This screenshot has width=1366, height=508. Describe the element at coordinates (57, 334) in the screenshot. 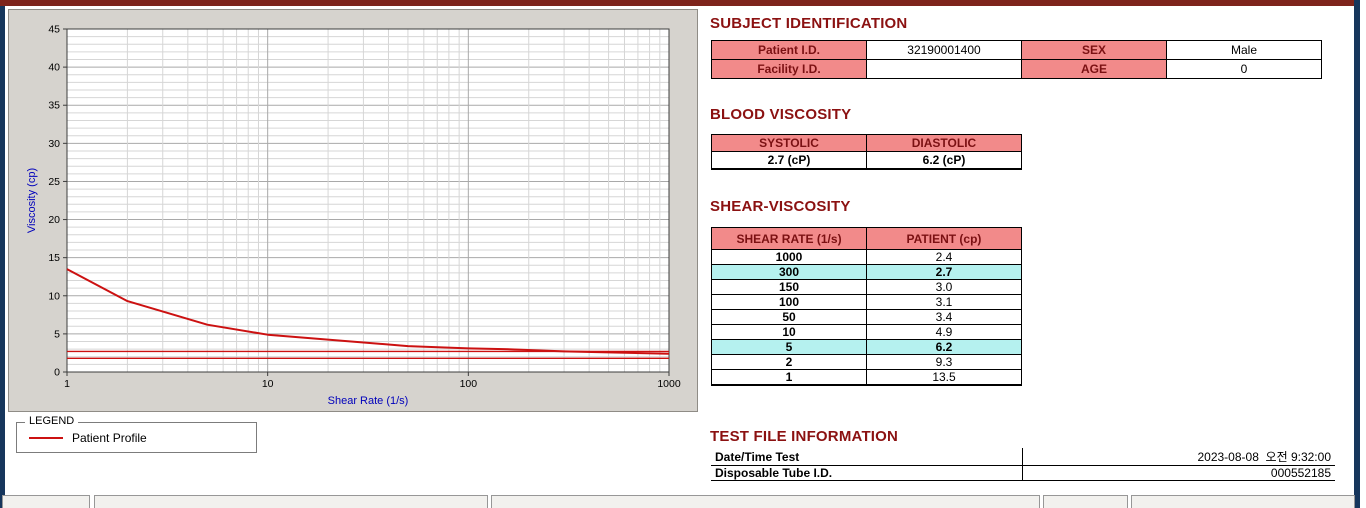

I see `svg-text: 5` at that location.